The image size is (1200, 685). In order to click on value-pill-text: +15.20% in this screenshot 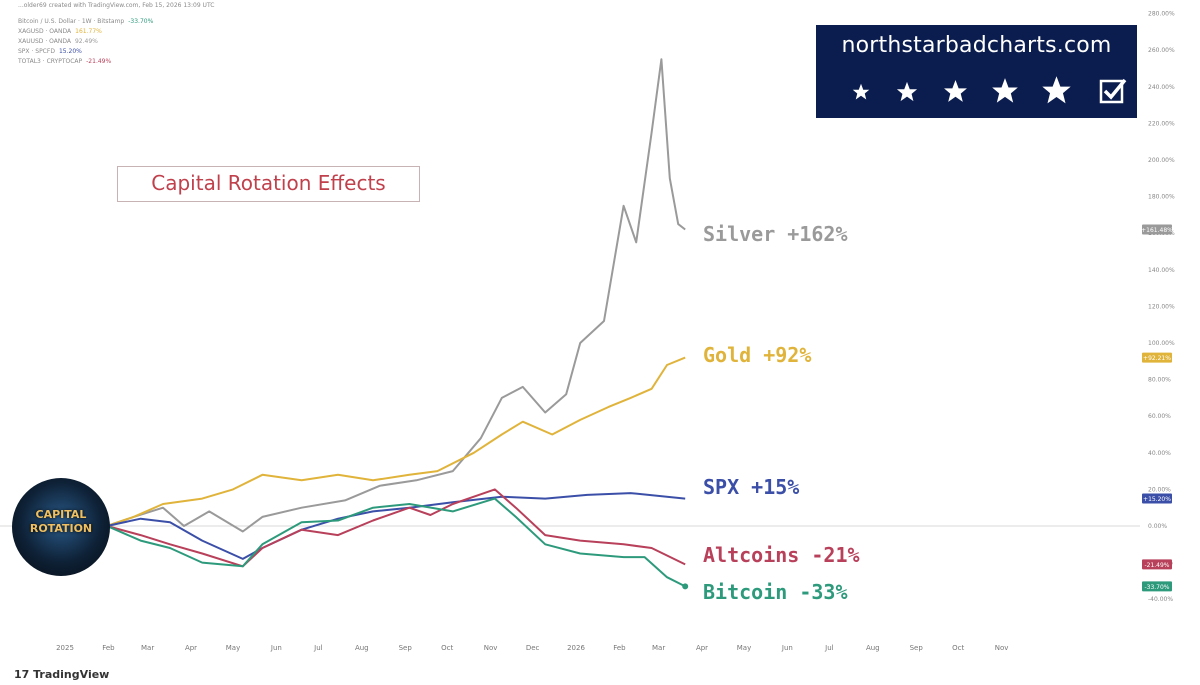, I will do `click(1157, 499)`.